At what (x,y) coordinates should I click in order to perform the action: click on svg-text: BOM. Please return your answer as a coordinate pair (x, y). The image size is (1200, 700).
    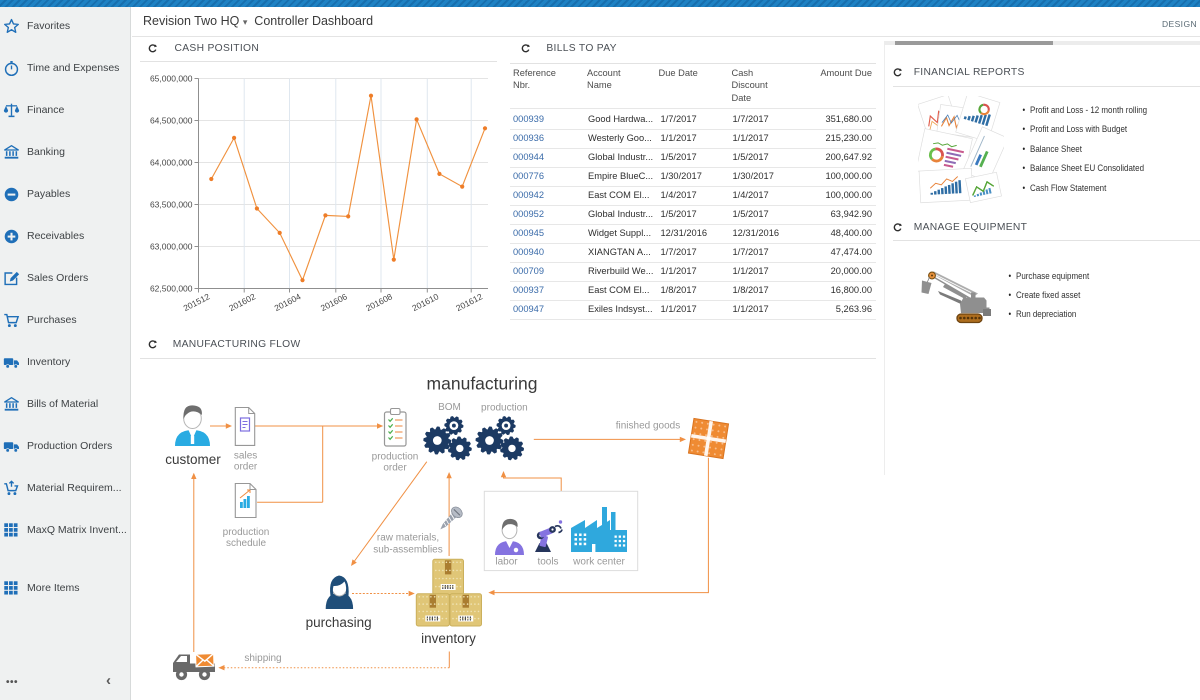
    Looking at the image, I should click on (449, 407).